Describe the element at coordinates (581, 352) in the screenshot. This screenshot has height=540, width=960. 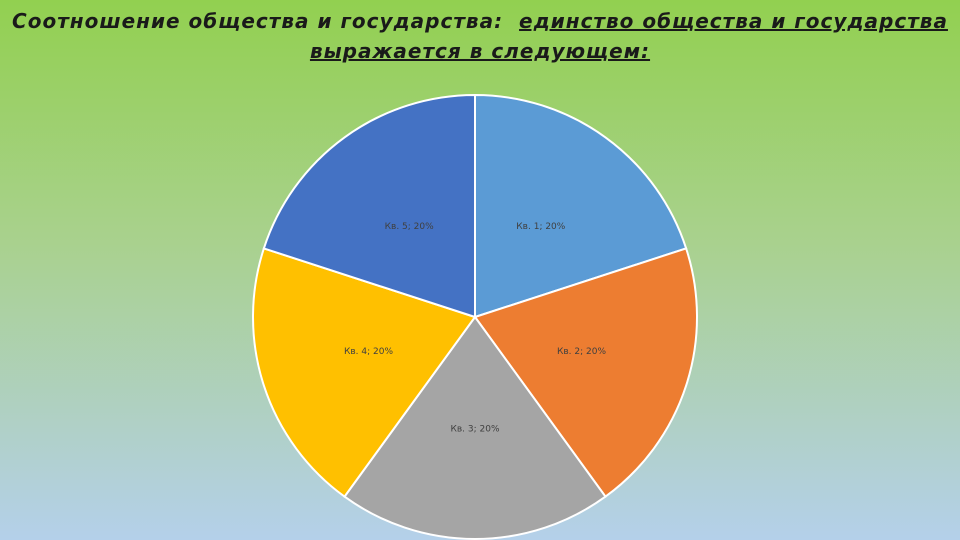
I see `data-label: Кв. 2; 20%` at that location.